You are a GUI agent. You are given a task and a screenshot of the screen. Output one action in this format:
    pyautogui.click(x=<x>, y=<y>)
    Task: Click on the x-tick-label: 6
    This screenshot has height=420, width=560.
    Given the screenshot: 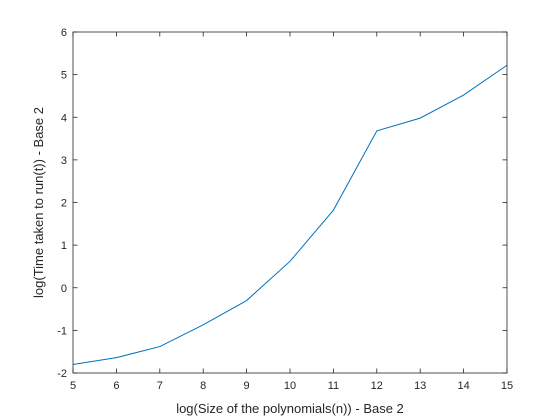 What is the action you would take?
    pyautogui.click(x=116, y=386)
    